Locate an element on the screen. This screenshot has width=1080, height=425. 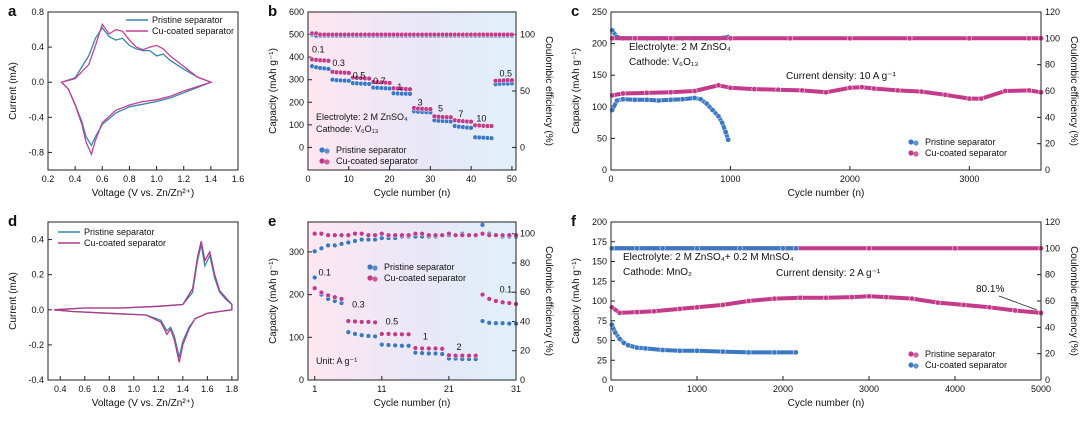
x-tick-label: 1.2 is located at coordinates (158, 389).